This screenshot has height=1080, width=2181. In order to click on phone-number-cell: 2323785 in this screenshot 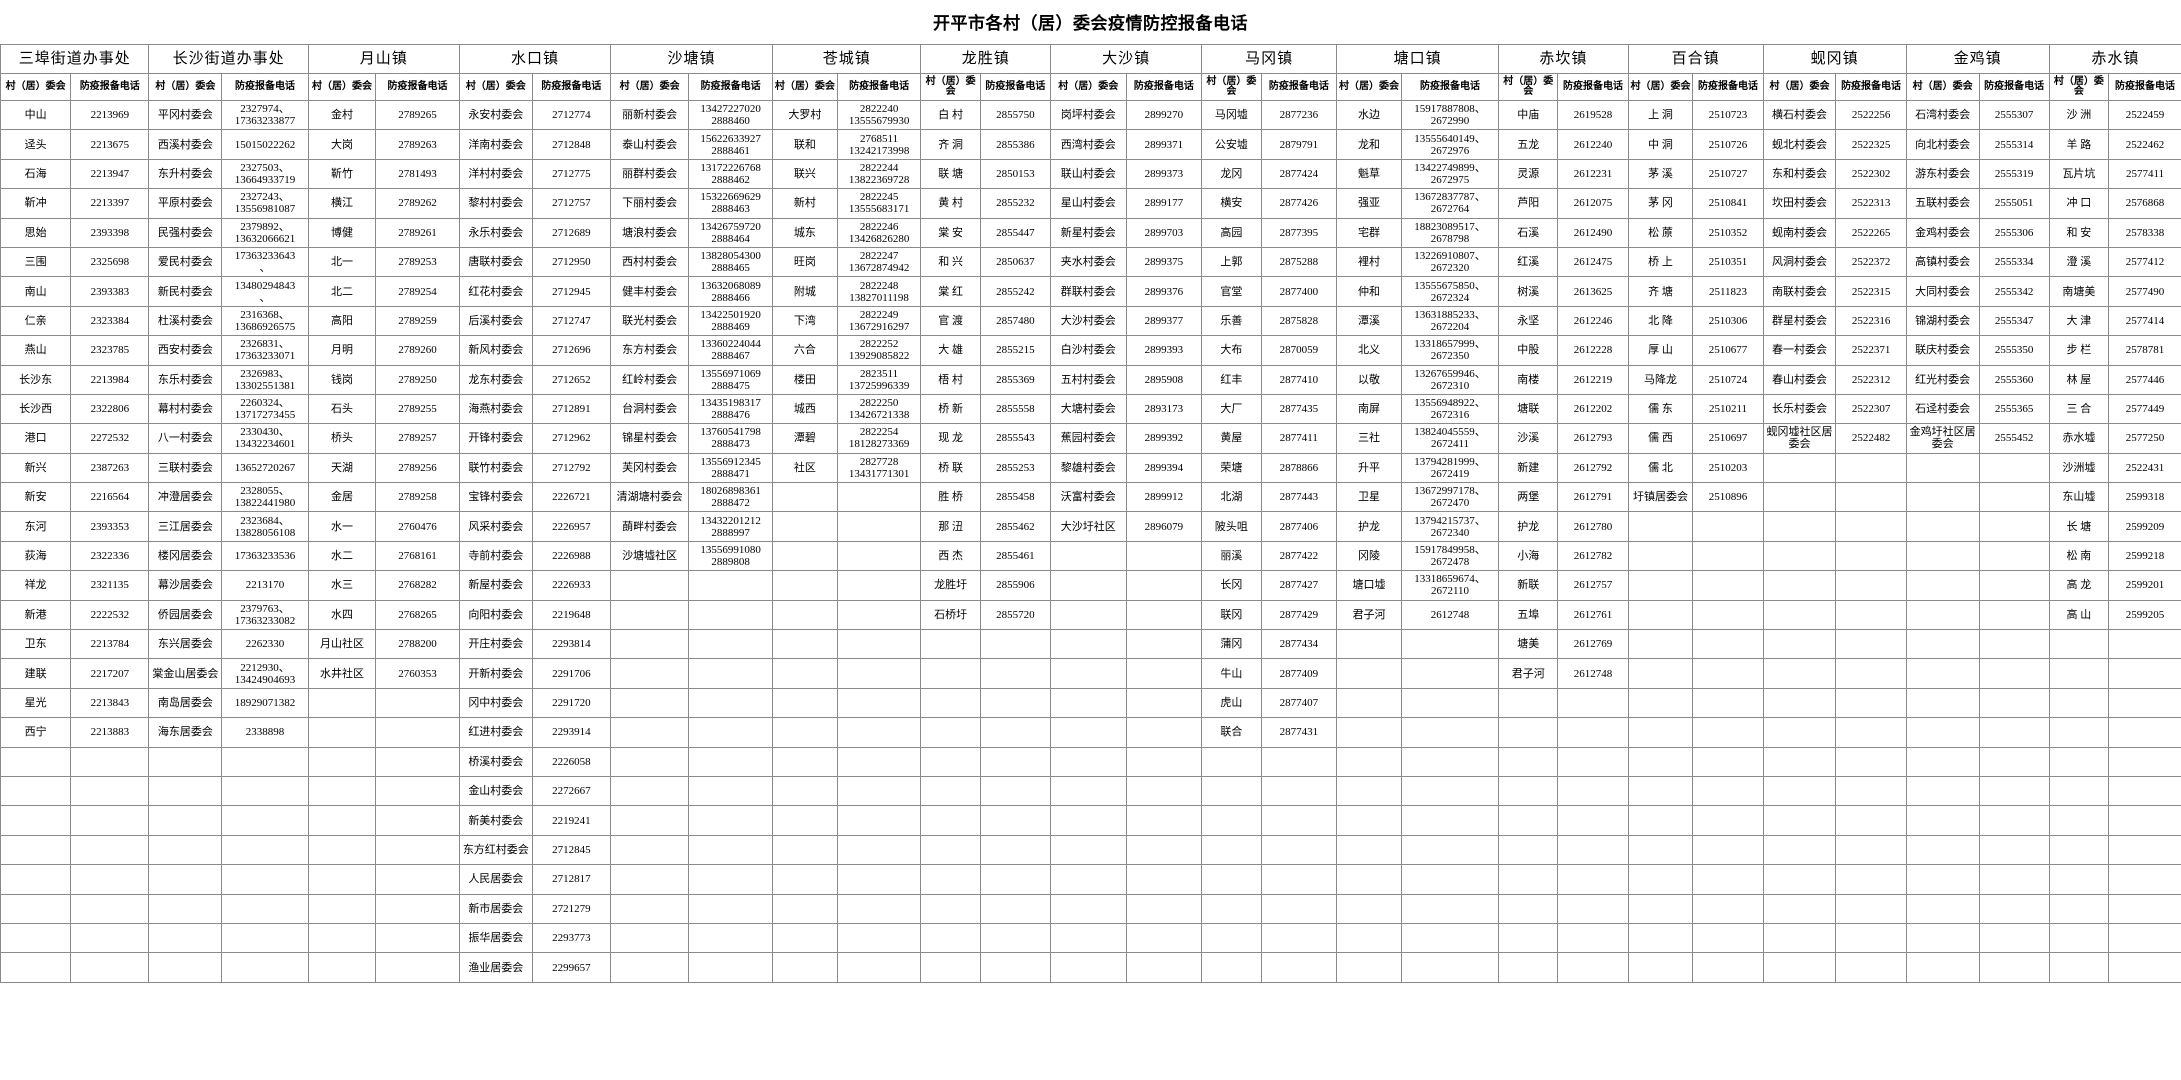, I will do `click(110, 350)`.